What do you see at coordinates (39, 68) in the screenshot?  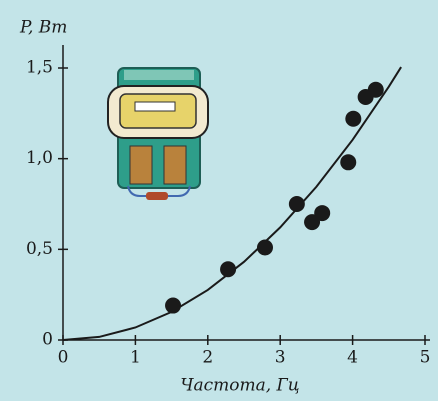 I see `y-tick-label: 1,5` at bounding box center [39, 68].